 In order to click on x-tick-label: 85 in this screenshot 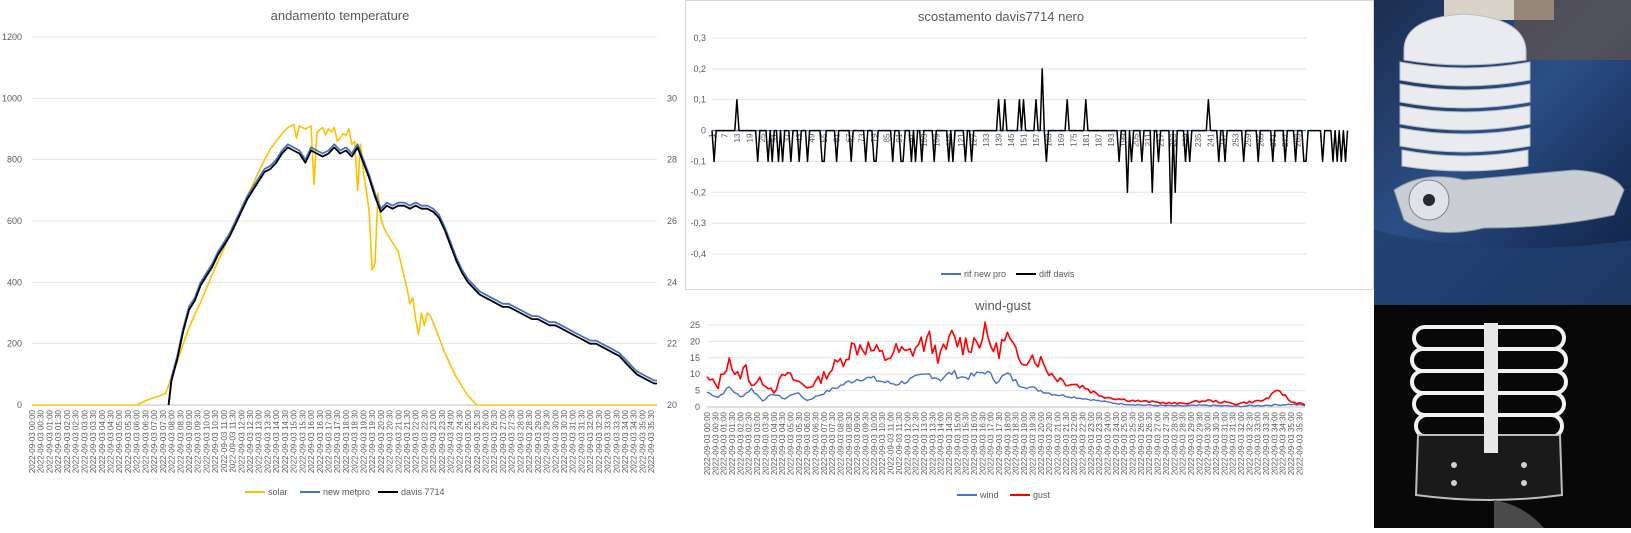, I will do `click(886, 137)`.